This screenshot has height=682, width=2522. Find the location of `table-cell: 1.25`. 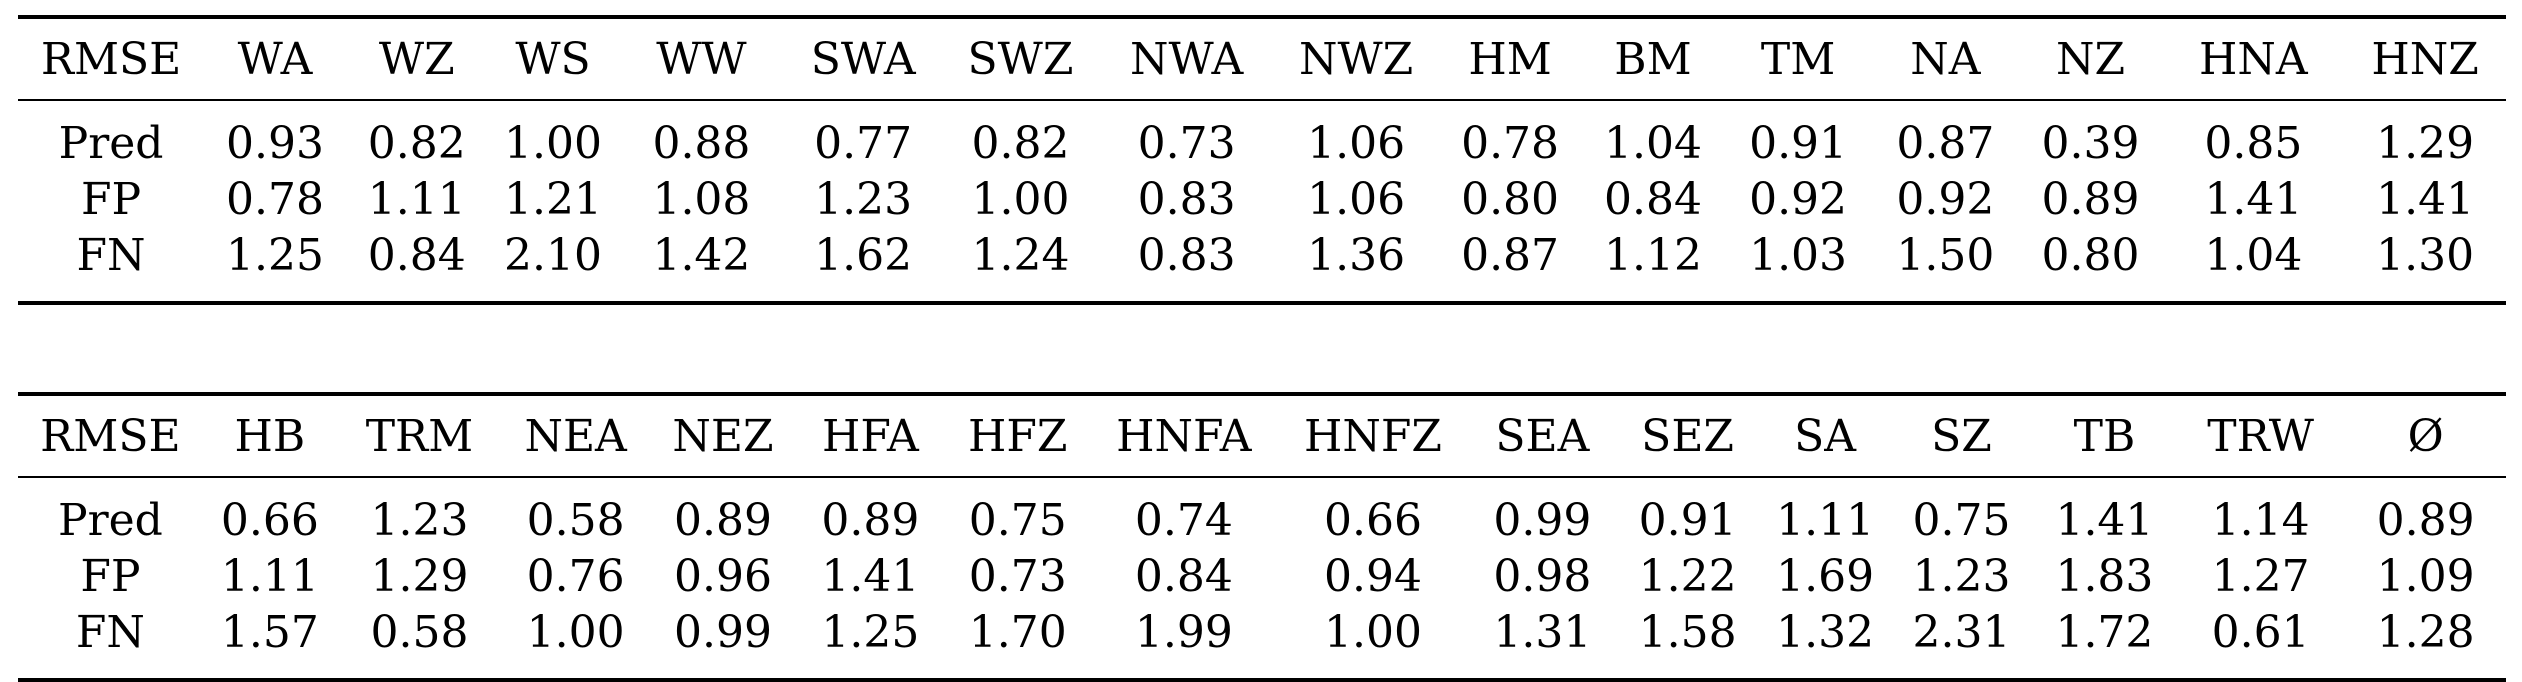

table-cell: 1.25 is located at coordinates (275, 255).